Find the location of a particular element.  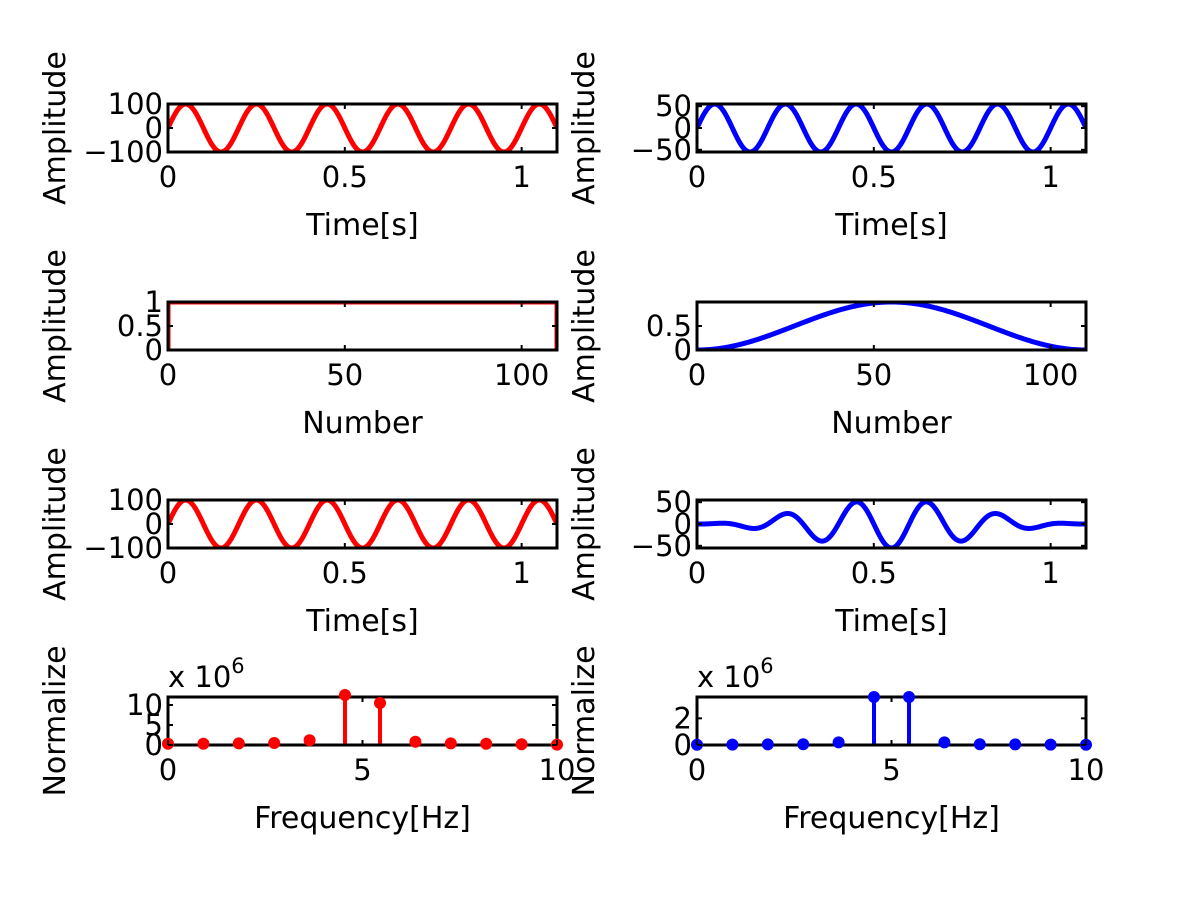

x-tick-label: 100 is located at coordinates (521, 375).